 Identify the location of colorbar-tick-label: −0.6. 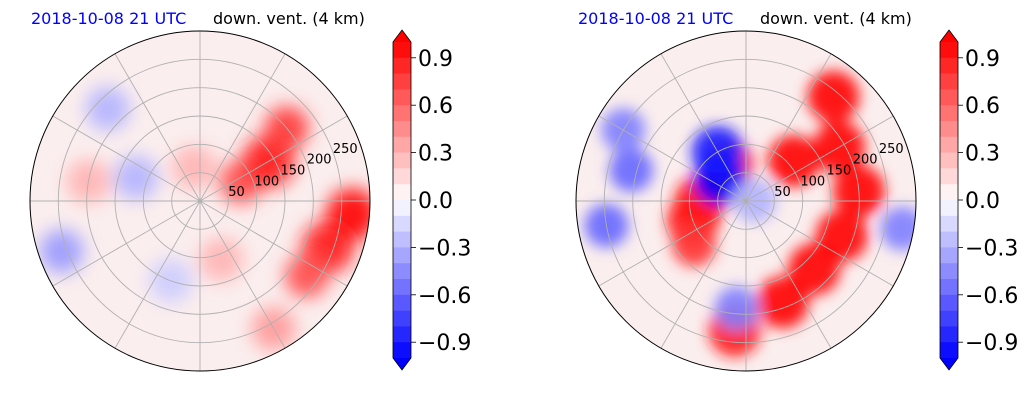
(444, 296).